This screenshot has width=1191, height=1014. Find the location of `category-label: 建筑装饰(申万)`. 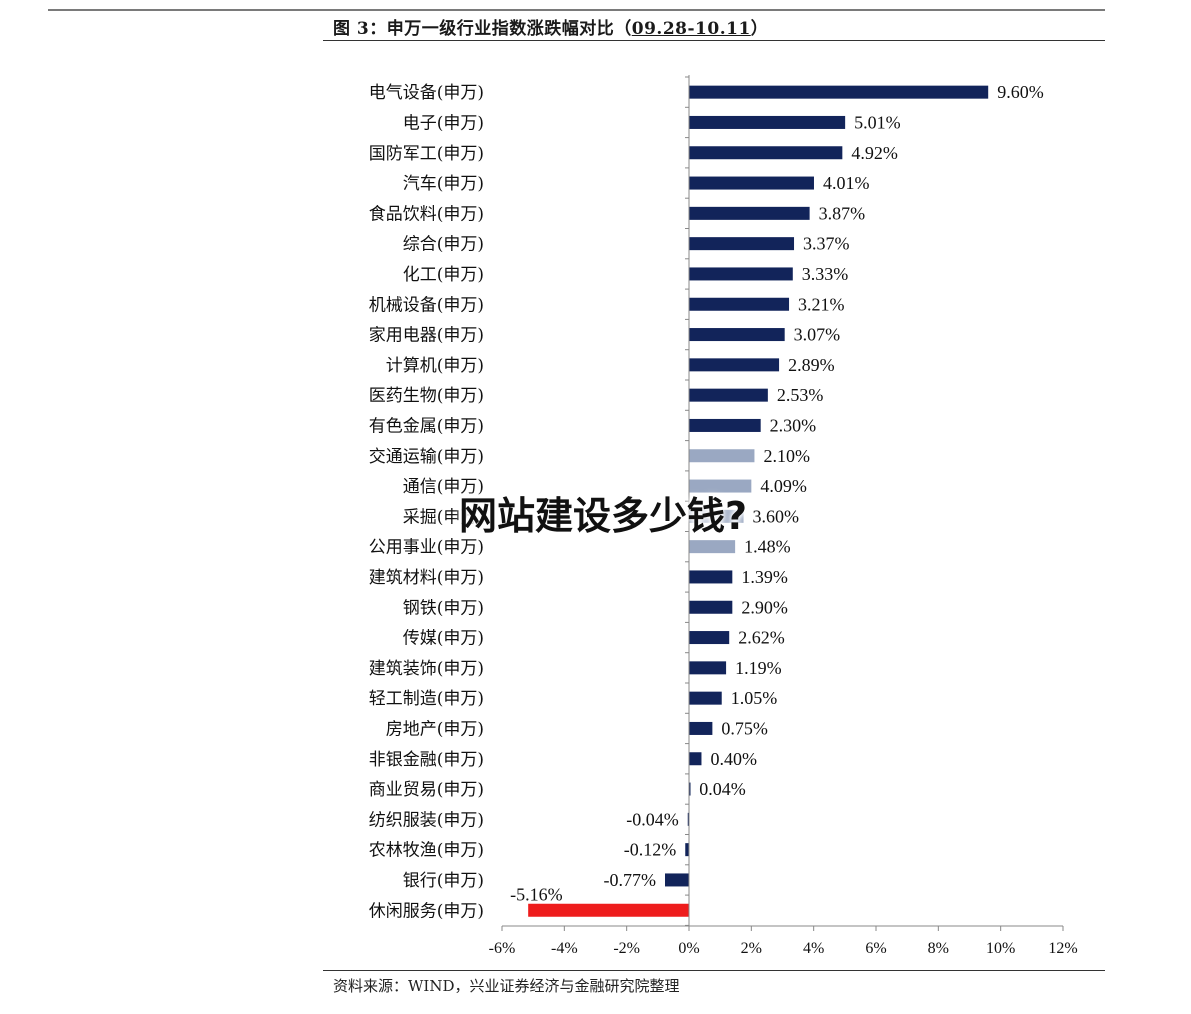

category-label: 建筑装饰(申万) is located at coordinates (426, 669).